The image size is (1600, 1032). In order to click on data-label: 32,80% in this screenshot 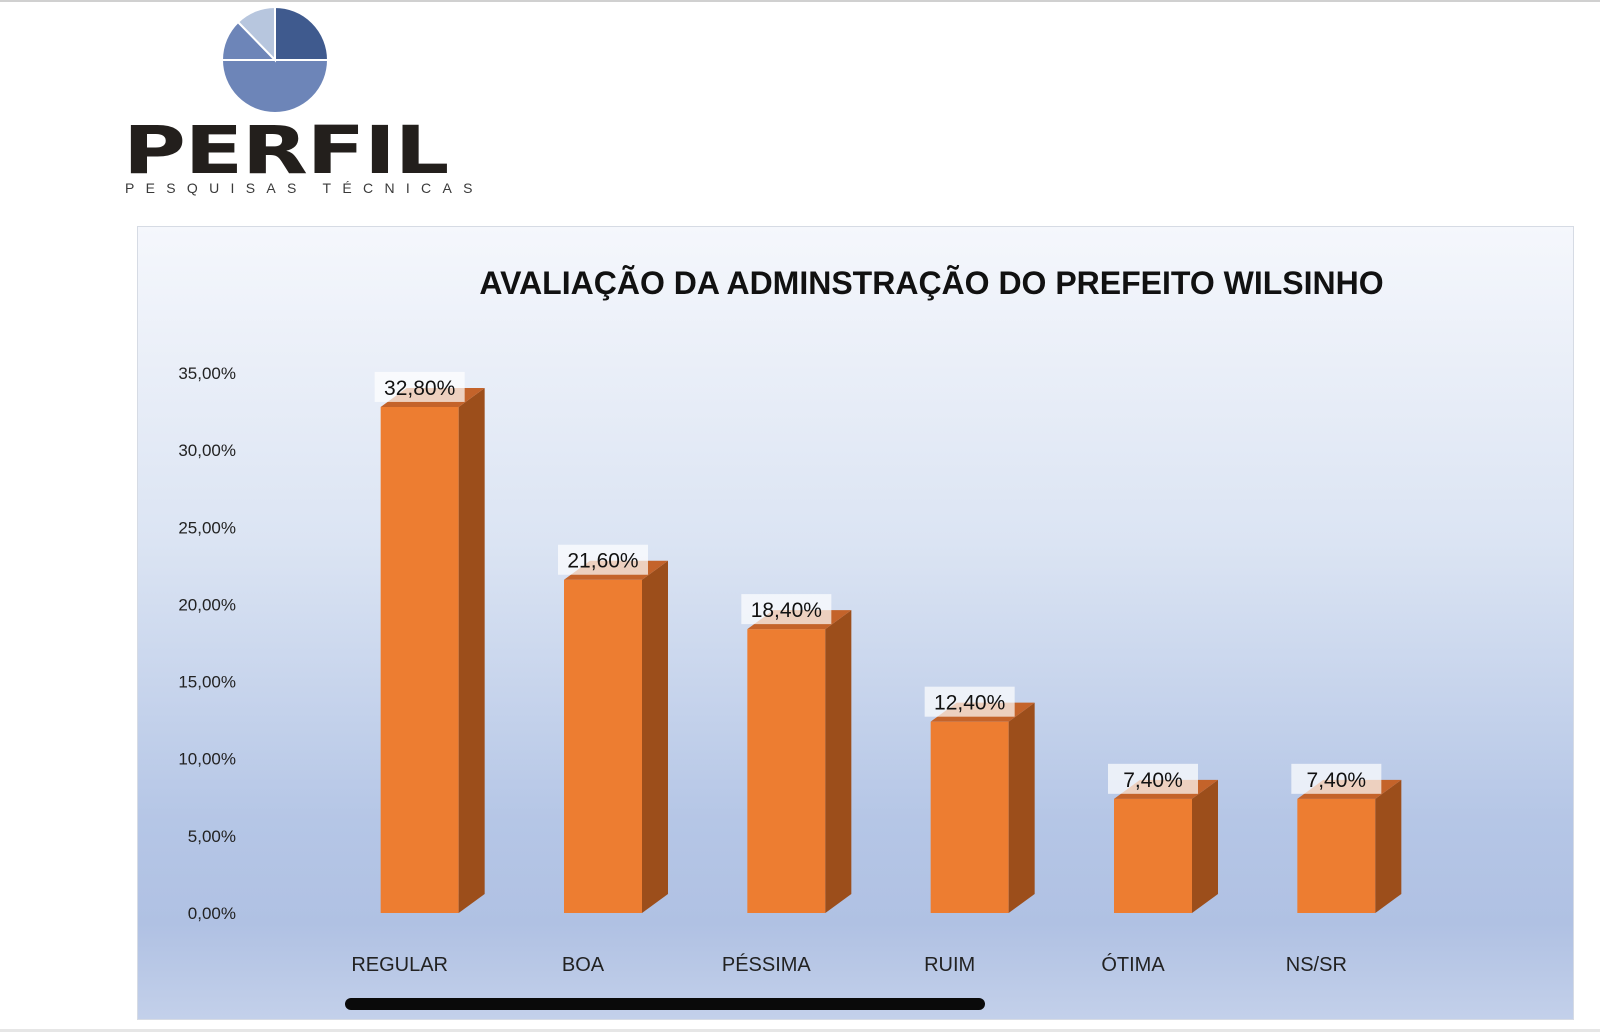, I will do `click(419, 388)`.